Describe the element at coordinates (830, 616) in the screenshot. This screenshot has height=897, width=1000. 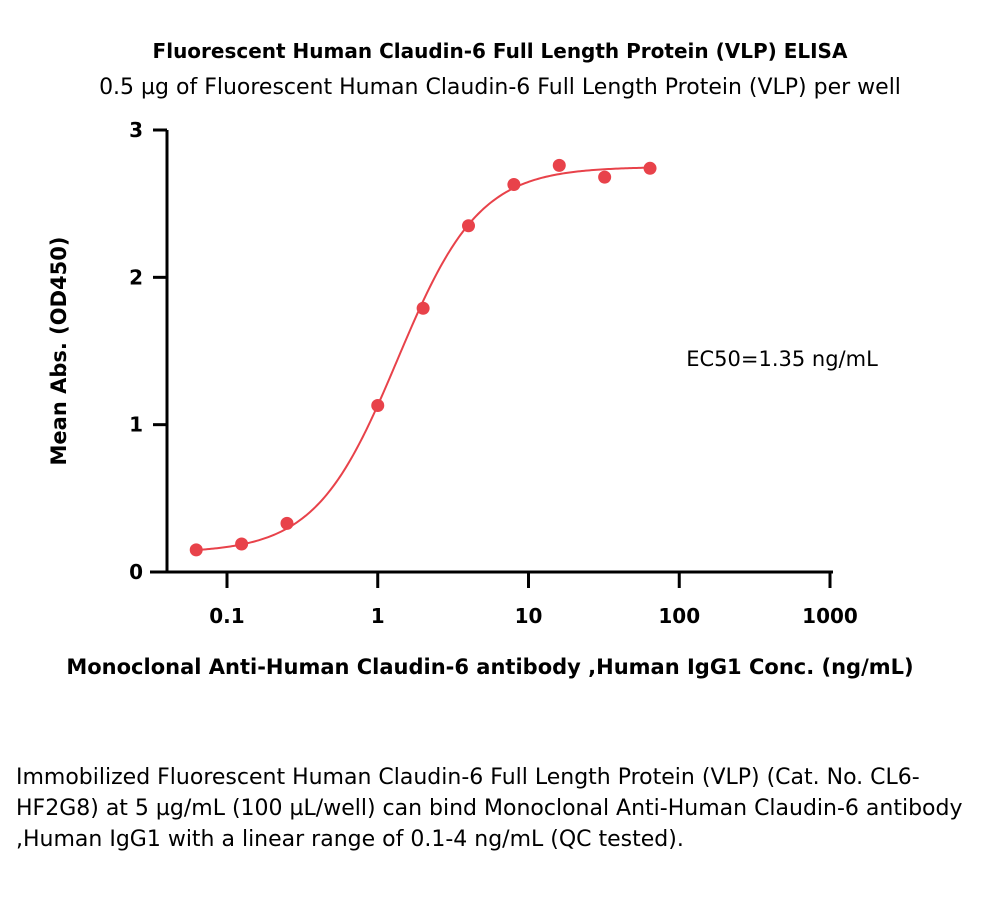
I see `x-tick-label: 1000` at that location.